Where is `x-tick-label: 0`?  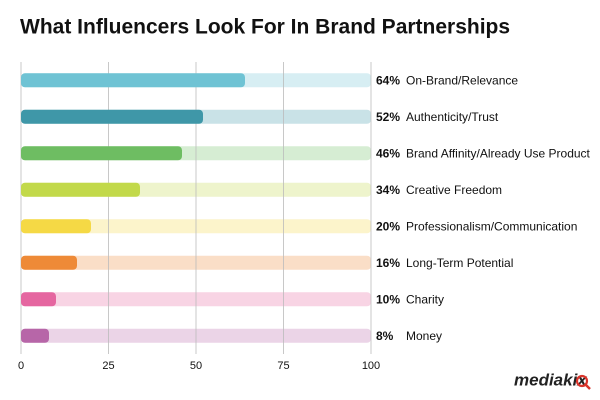 x-tick-label: 0 is located at coordinates (21, 366).